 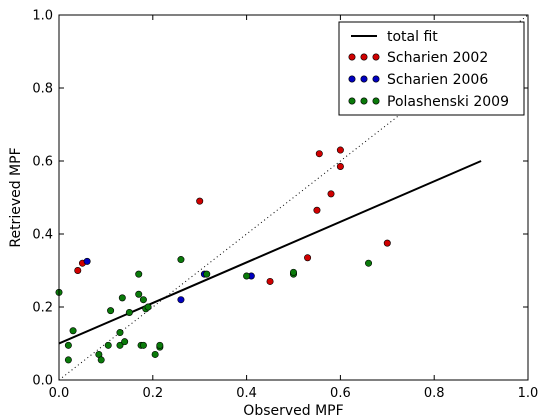 I want to click on legend-label: Scharien 2002, so click(x=437, y=58).